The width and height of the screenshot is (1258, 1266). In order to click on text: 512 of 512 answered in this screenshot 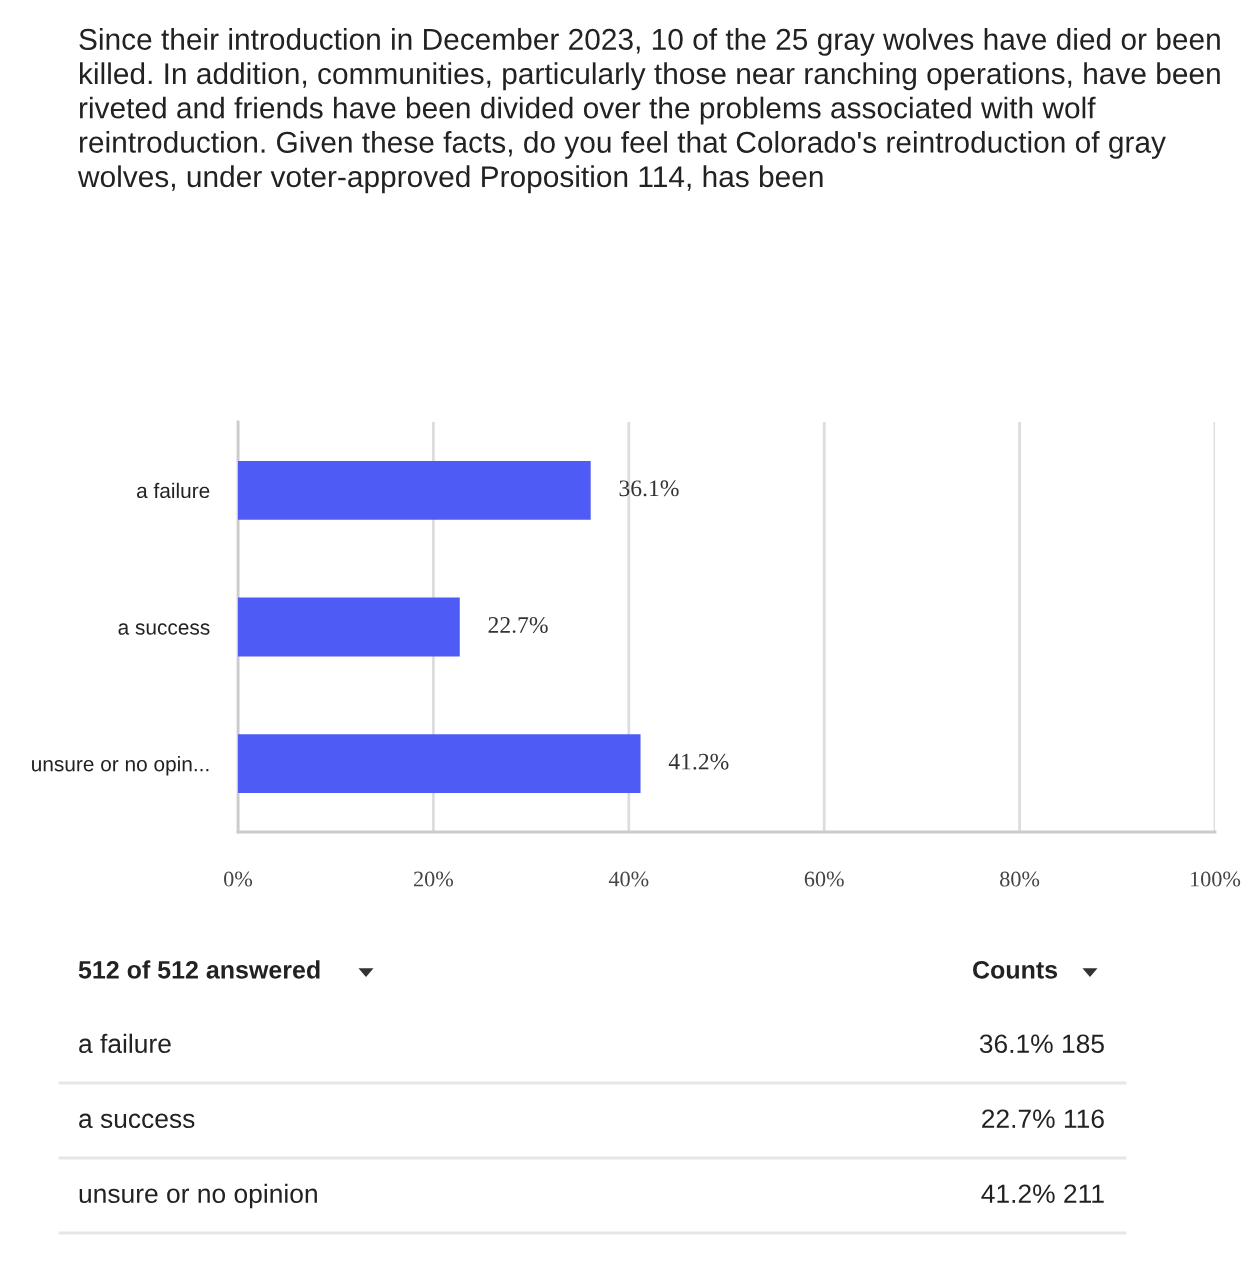, I will do `click(199, 969)`.